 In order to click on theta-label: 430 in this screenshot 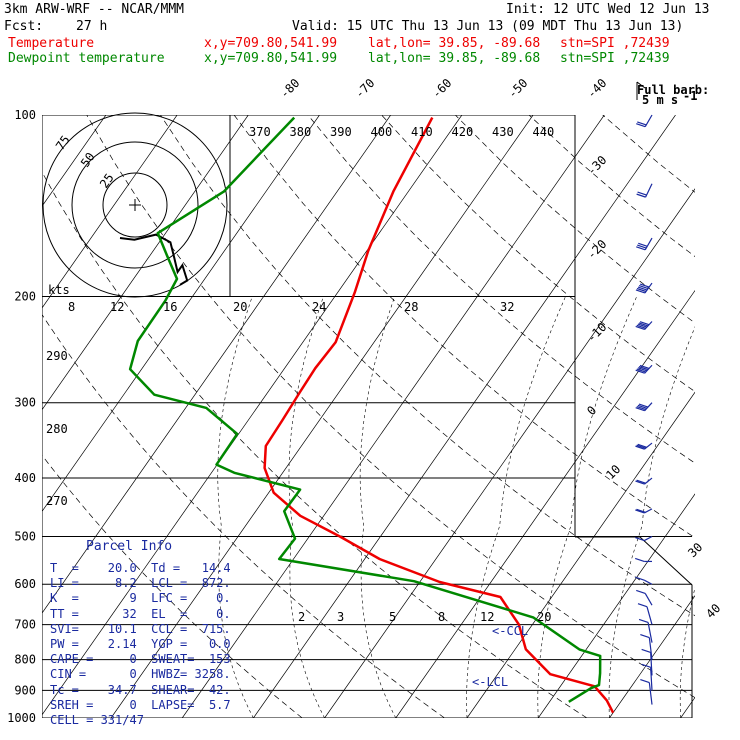, I will do `click(503, 132)`.